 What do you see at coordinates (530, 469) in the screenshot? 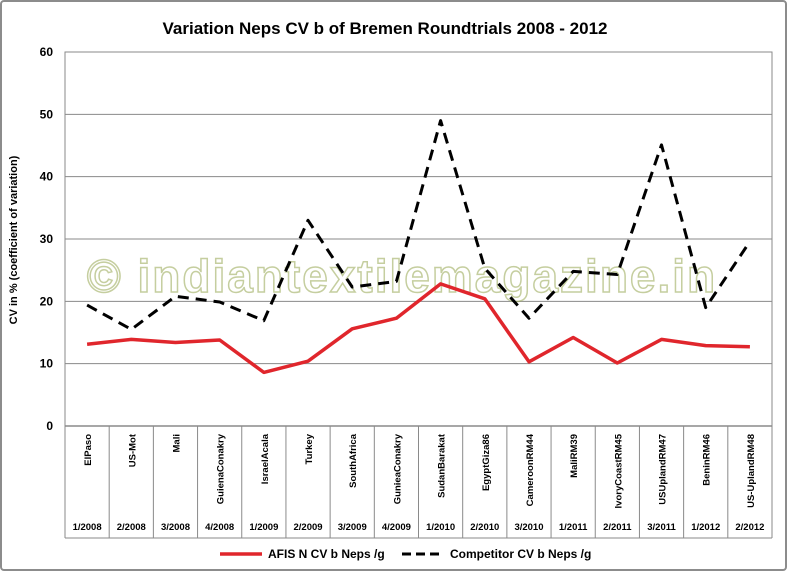
I see `category-label: CameroonRM44` at bounding box center [530, 469].